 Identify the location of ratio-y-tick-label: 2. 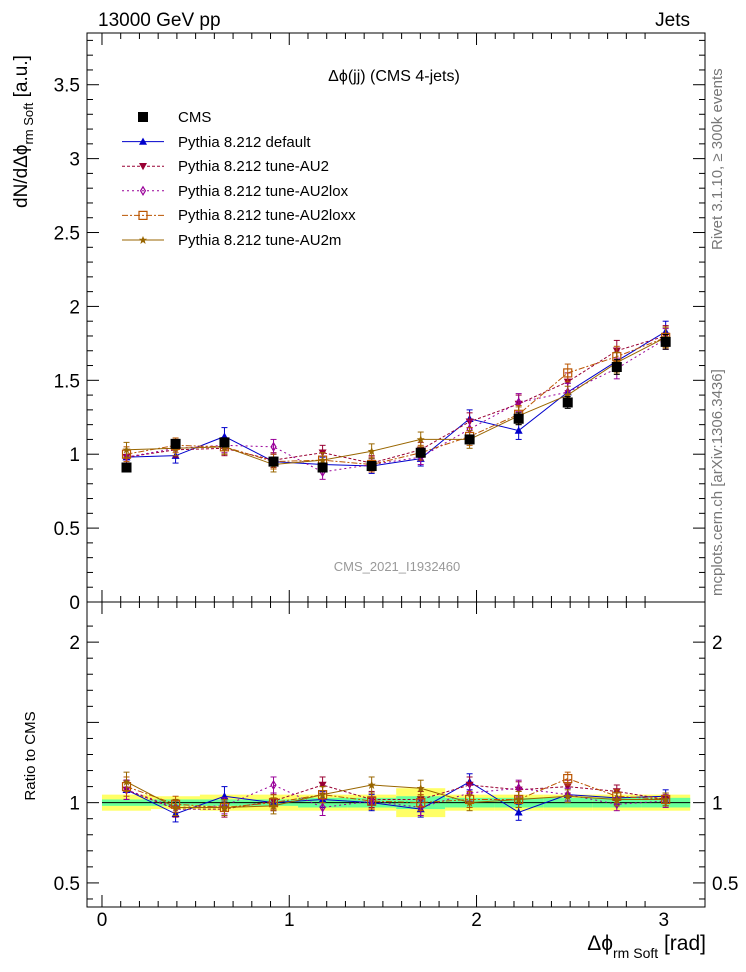
(74, 643).